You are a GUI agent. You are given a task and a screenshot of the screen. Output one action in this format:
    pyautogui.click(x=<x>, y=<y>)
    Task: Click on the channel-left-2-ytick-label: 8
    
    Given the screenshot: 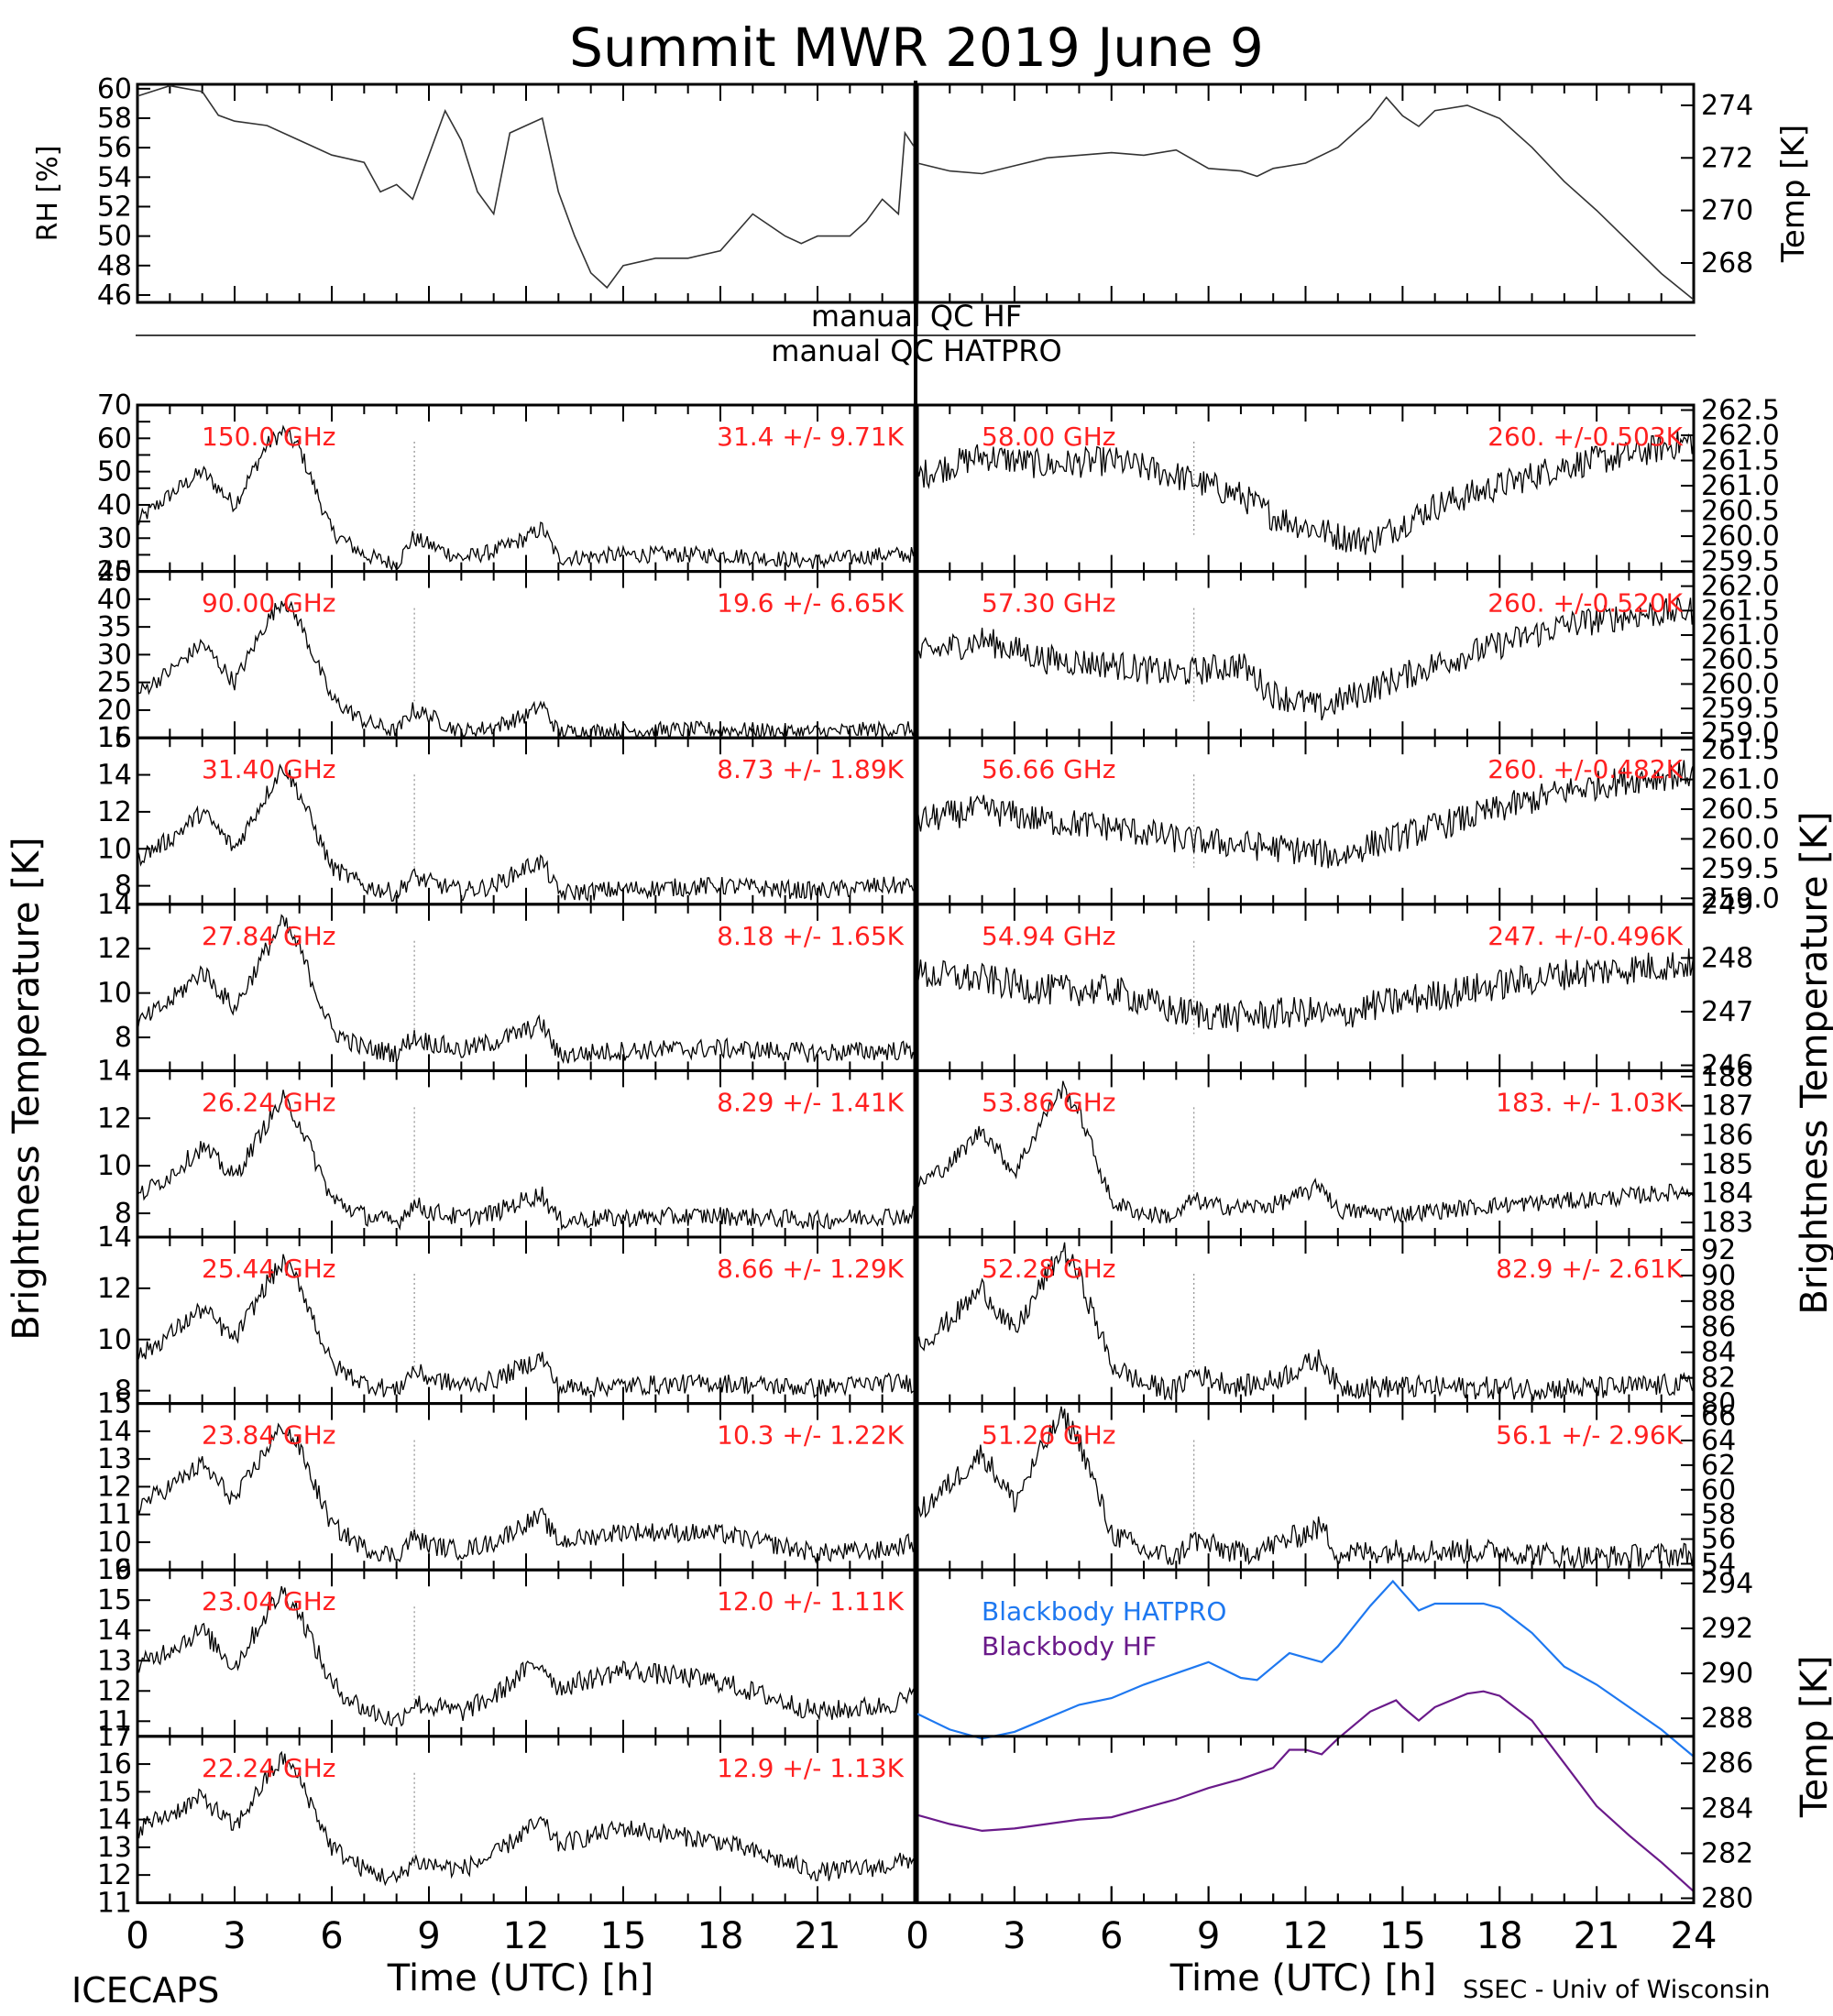 What is the action you would take?
    pyautogui.click(x=123, y=887)
    